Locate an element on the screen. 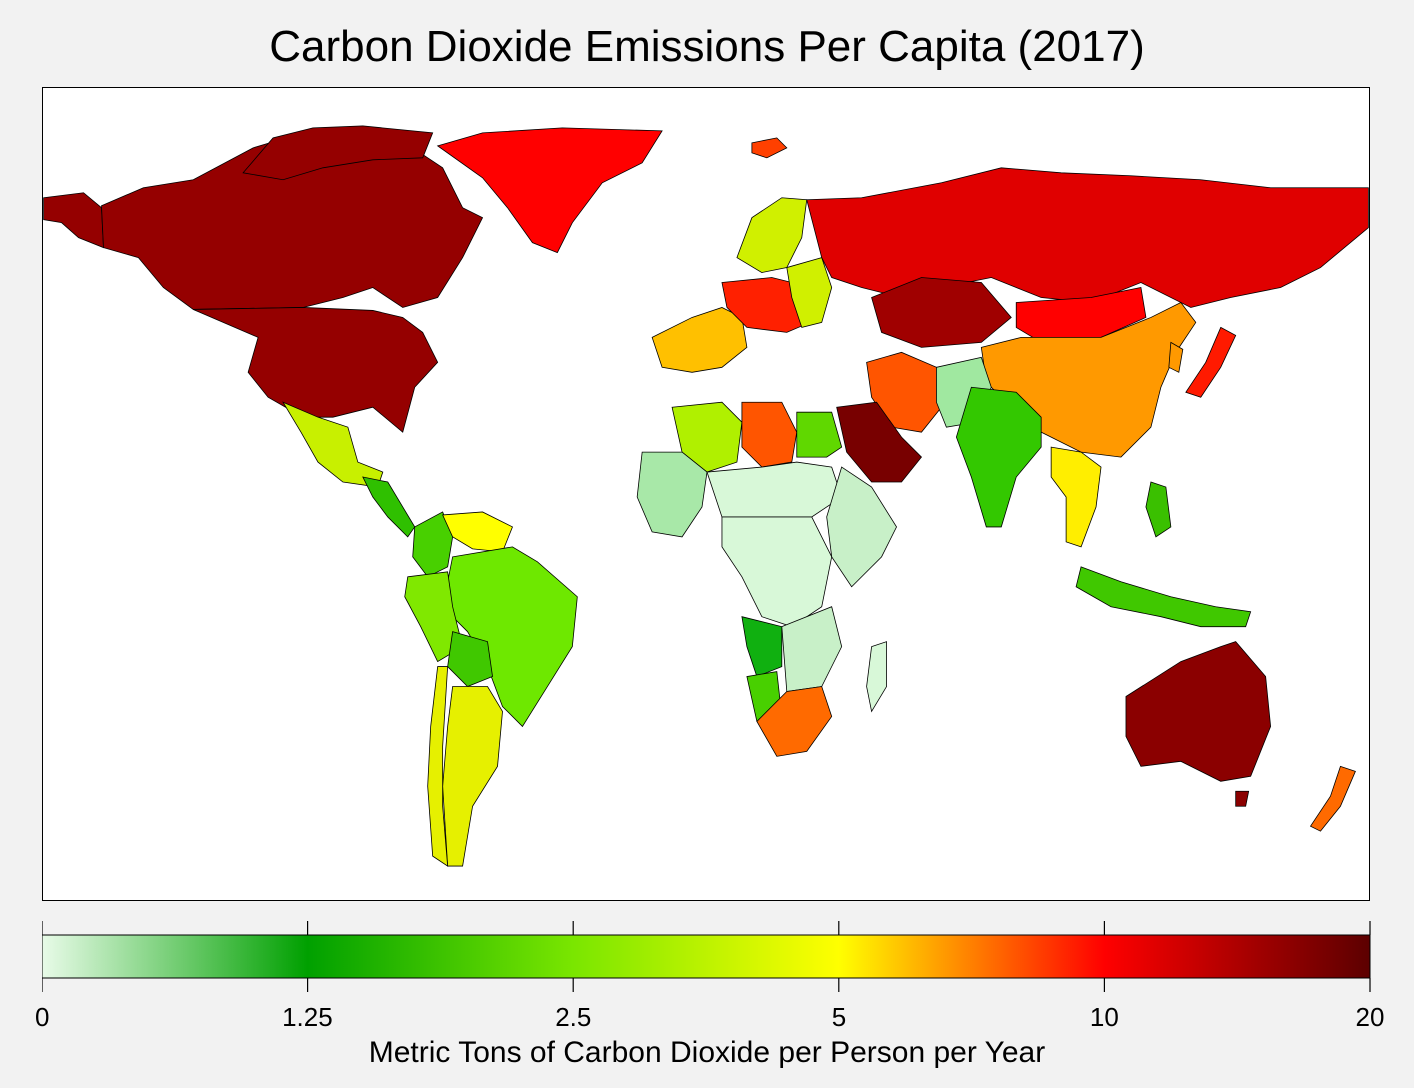 The width and height of the screenshot is (1414, 1088). region-iceland is located at coordinates (769, 148).